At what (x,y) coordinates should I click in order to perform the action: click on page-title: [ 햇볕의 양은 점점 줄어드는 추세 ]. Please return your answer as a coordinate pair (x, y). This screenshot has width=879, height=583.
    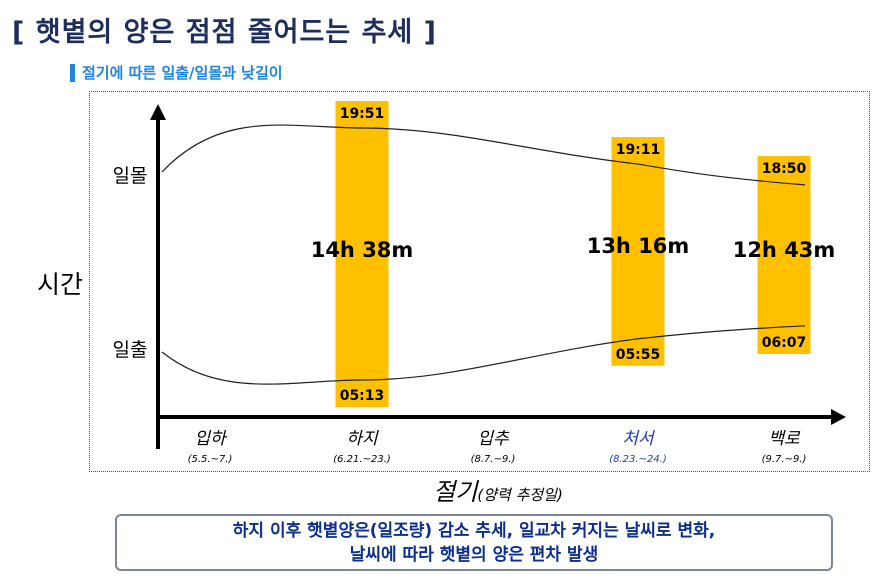
    Looking at the image, I should click on (224, 32).